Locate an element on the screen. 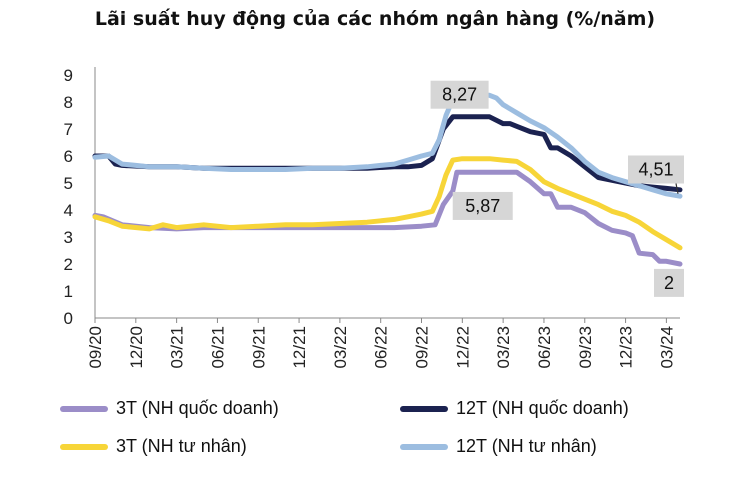  legend-item-12t-tu-nhan: 12T (NH tư nhân) is located at coordinates (498, 446).